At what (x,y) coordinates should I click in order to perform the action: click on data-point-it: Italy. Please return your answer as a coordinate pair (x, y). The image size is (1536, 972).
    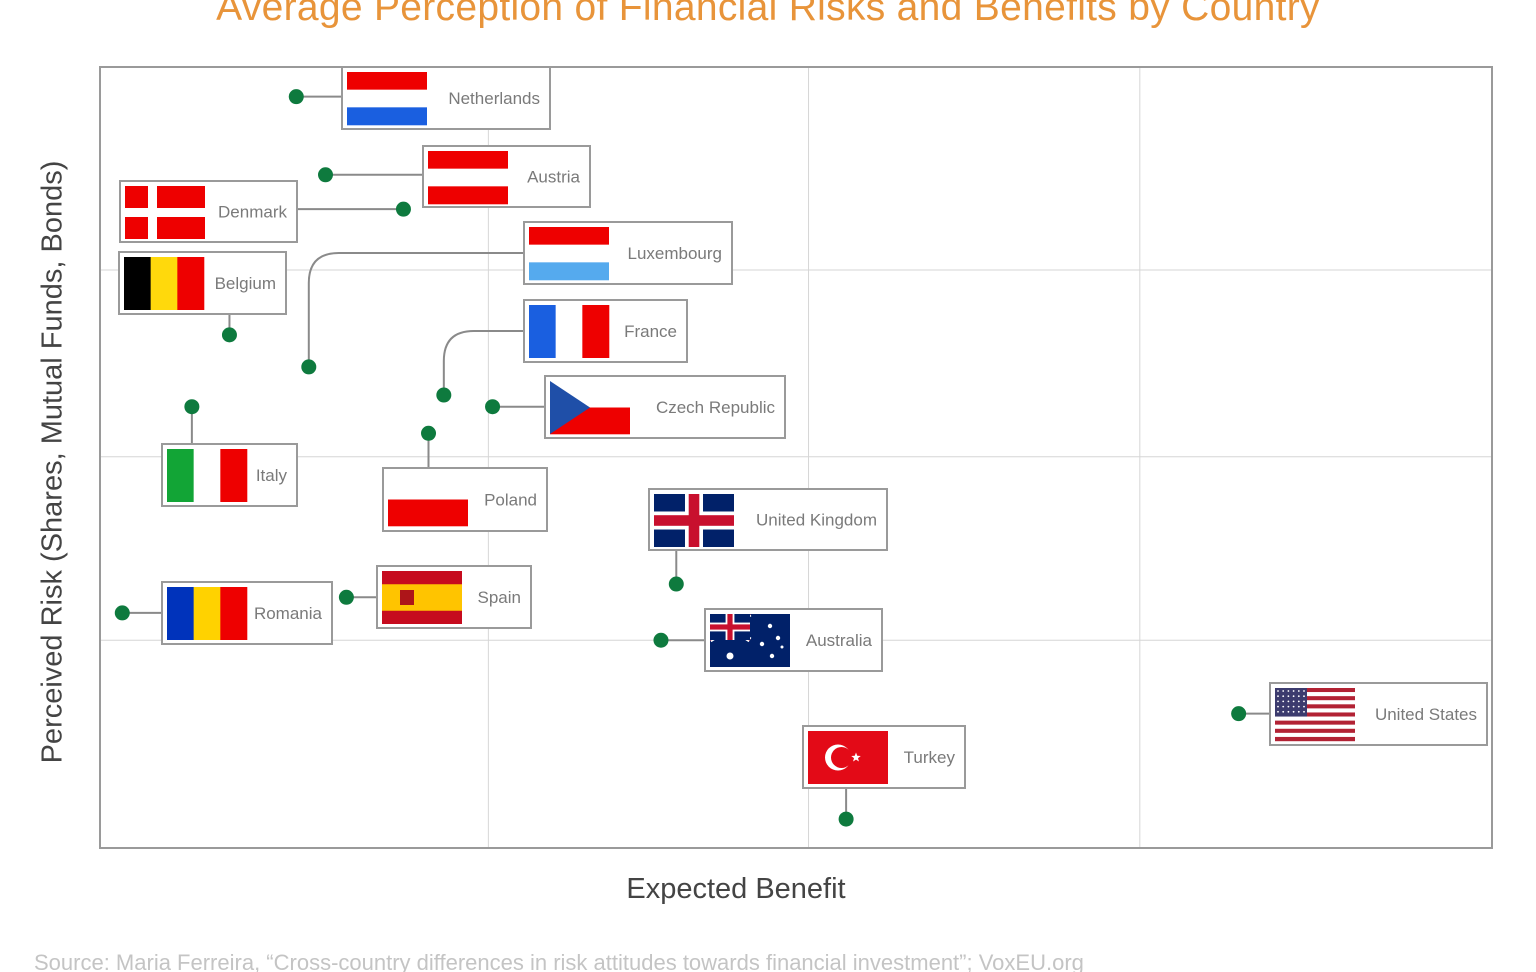
    Looking at the image, I should click on (229, 453).